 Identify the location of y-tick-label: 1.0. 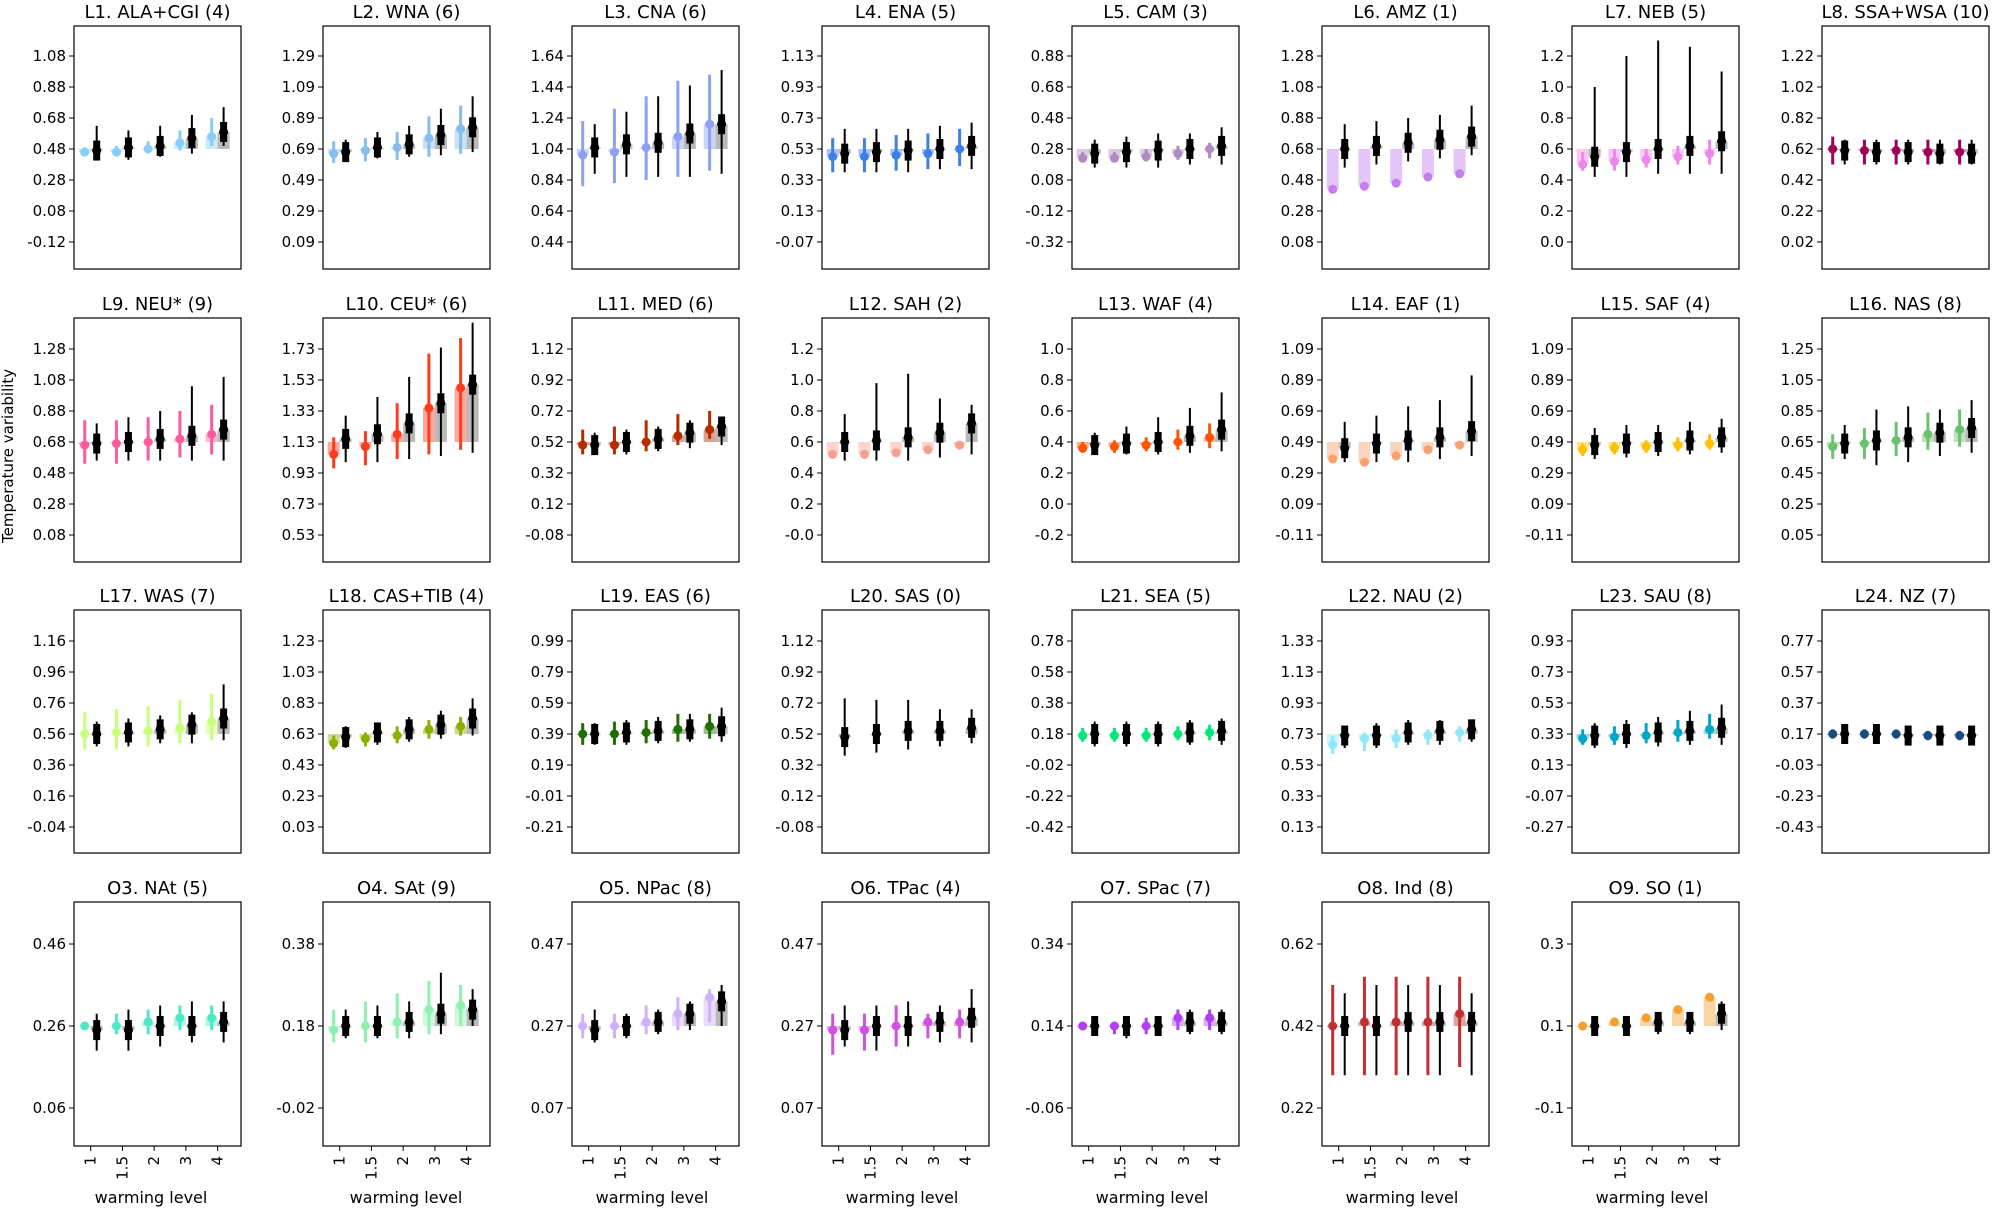
(802, 380).